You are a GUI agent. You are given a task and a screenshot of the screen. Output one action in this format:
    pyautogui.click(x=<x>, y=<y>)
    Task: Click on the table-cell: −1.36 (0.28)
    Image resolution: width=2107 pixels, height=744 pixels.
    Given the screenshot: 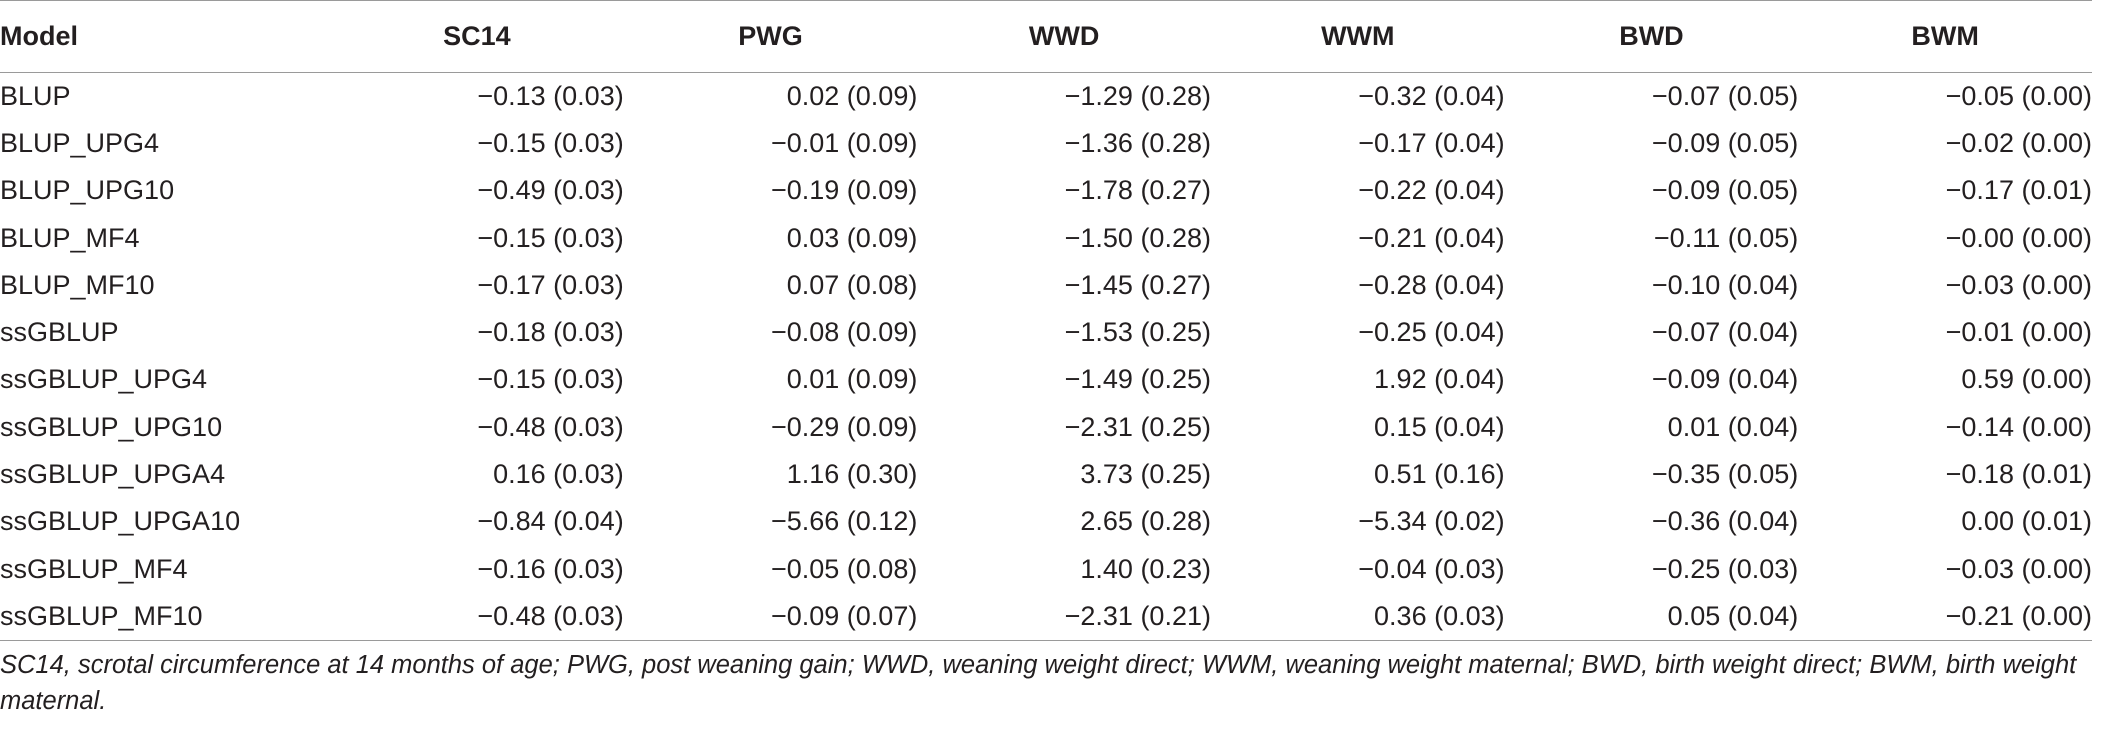 What is the action you would take?
    pyautogui.click(x=1137, y=142)
    